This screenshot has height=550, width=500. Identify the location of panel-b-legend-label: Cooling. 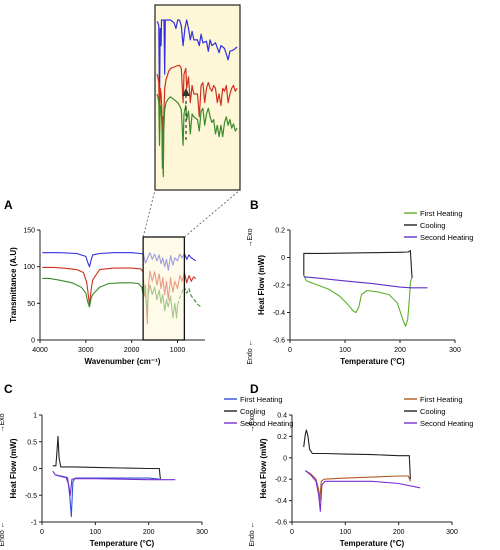
(432, 225).